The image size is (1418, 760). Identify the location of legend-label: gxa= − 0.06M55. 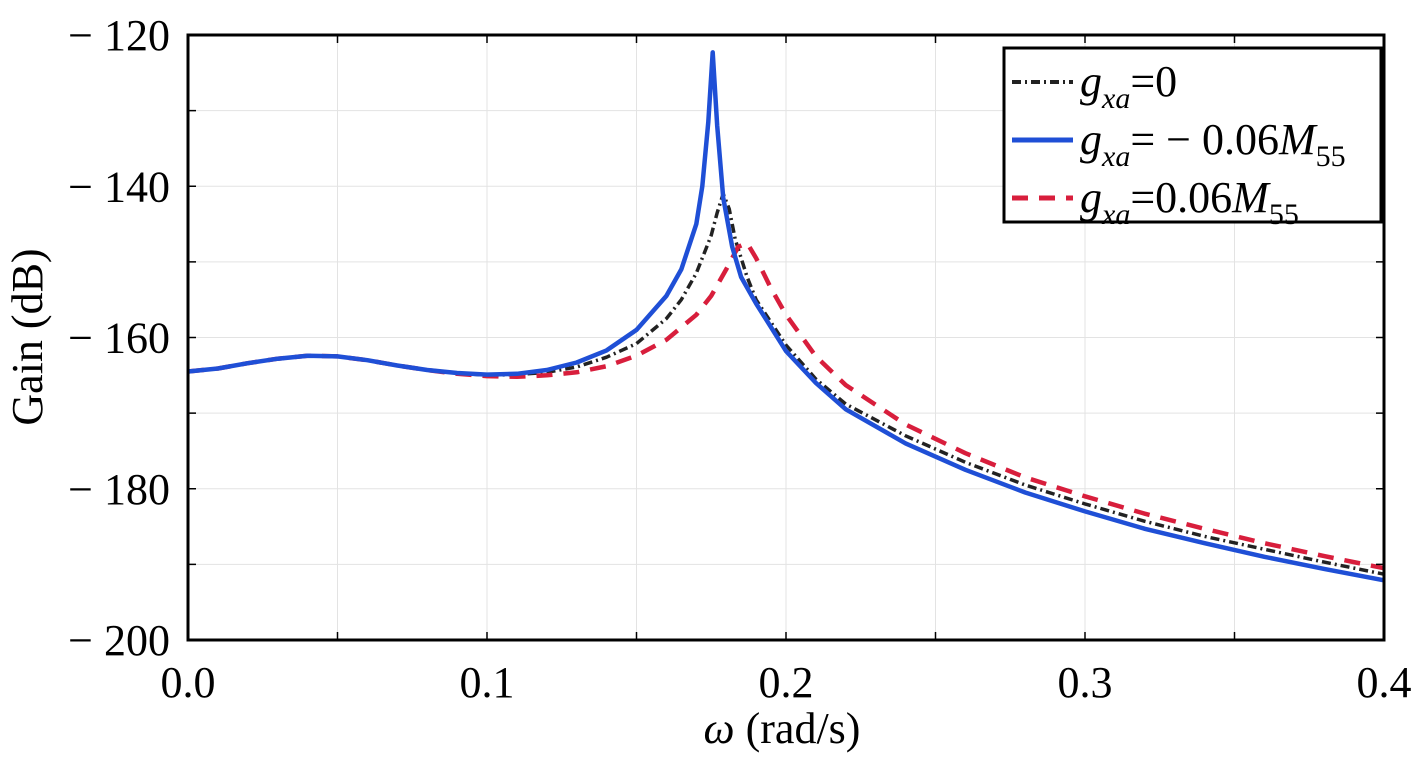
(1213, 144).